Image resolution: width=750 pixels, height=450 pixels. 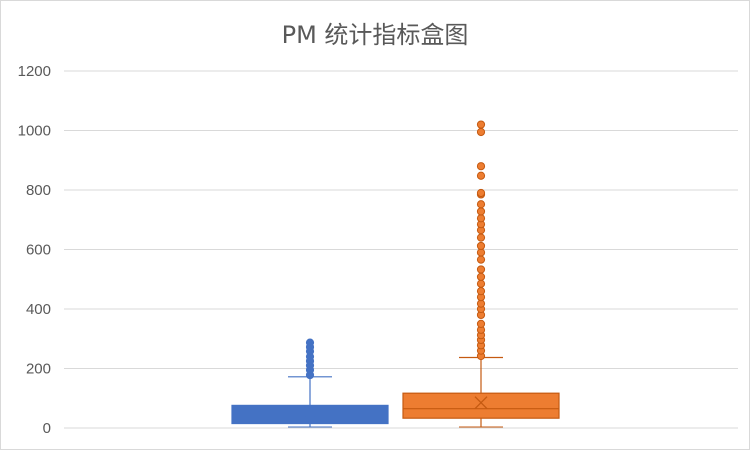 What do you see at coordinates (38, 369) in the screenshot?
I see `y-tick-label-200: 200` at bounding box center [38, 369].